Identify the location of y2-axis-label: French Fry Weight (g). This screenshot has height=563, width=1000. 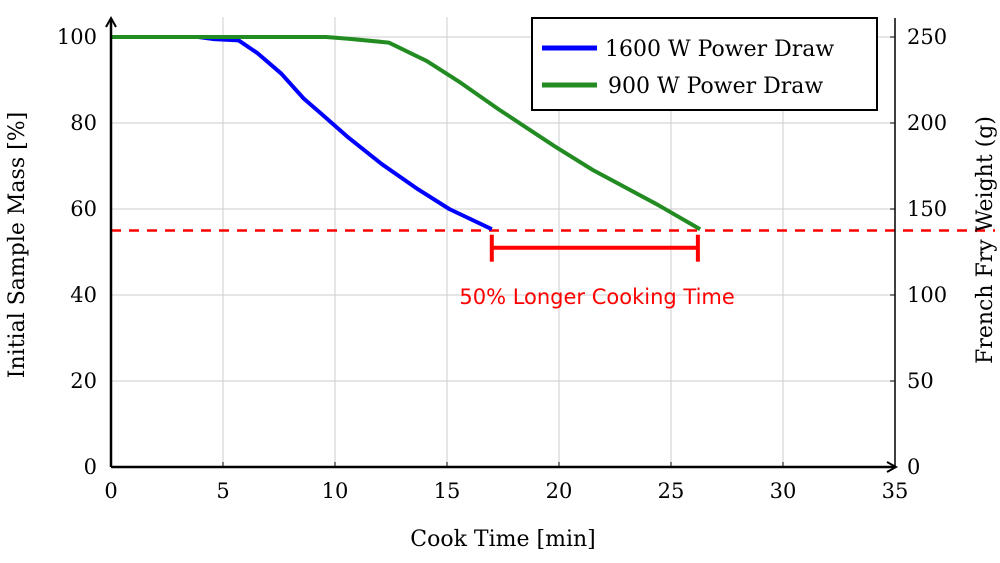
(985, 240).